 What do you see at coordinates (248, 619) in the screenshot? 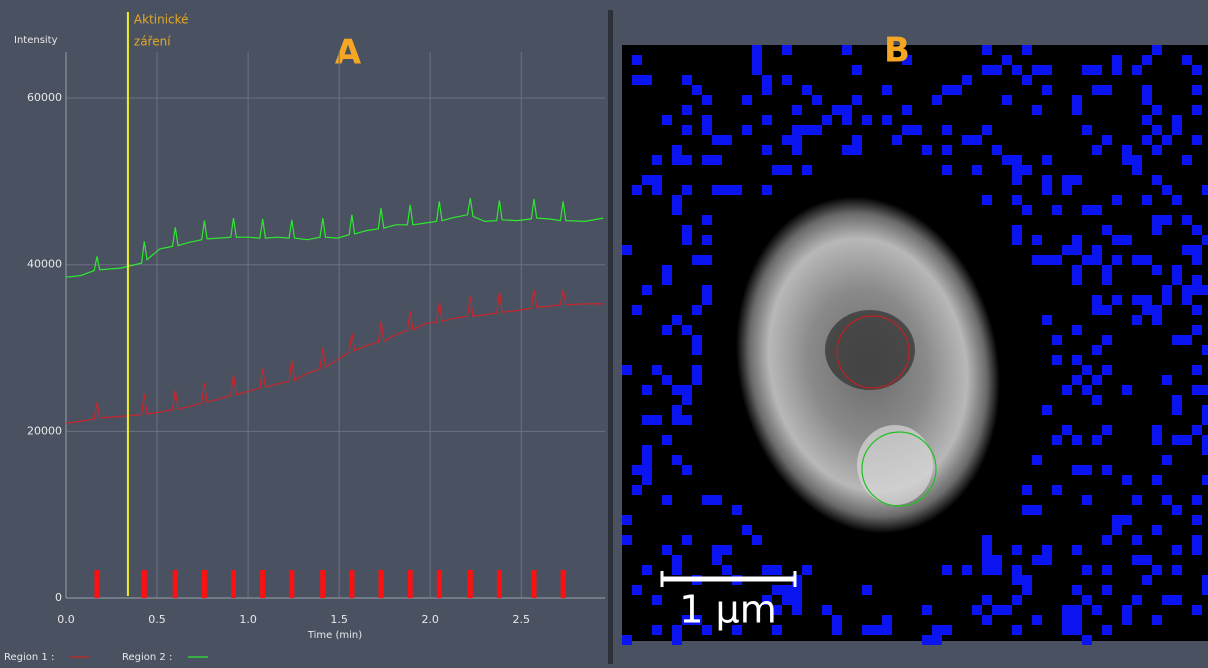
I see `x-tick-label: 1.0` at bounding box center [248, 619].